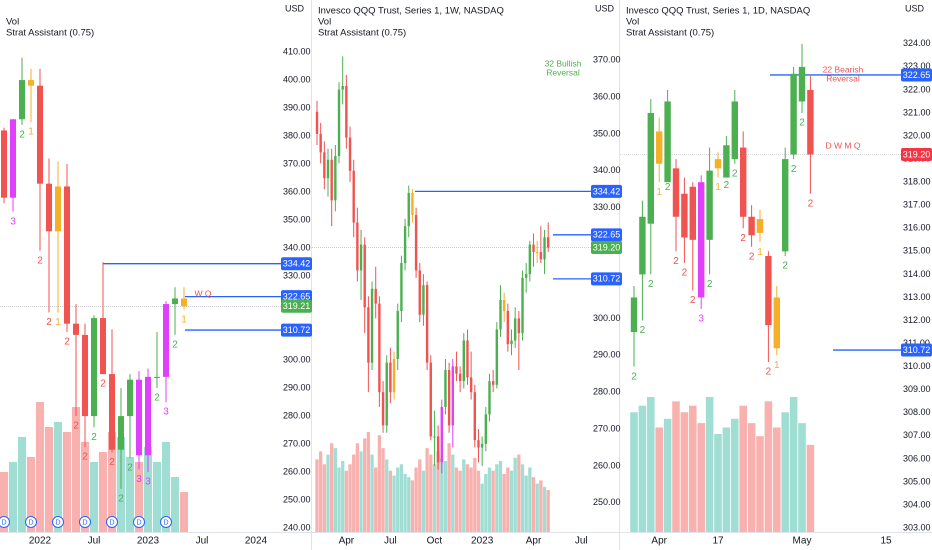  I want to click on annotation: W Q, so click(203, 293).